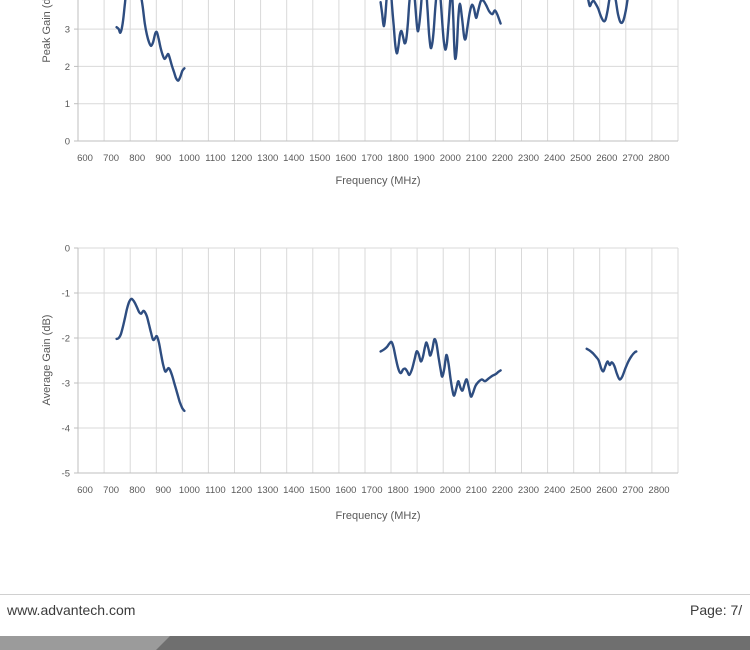 This screenshot has width=750, height=650. I want to click on average-chart-x-axis-title: Frequency (MHz), so click(378, 516).